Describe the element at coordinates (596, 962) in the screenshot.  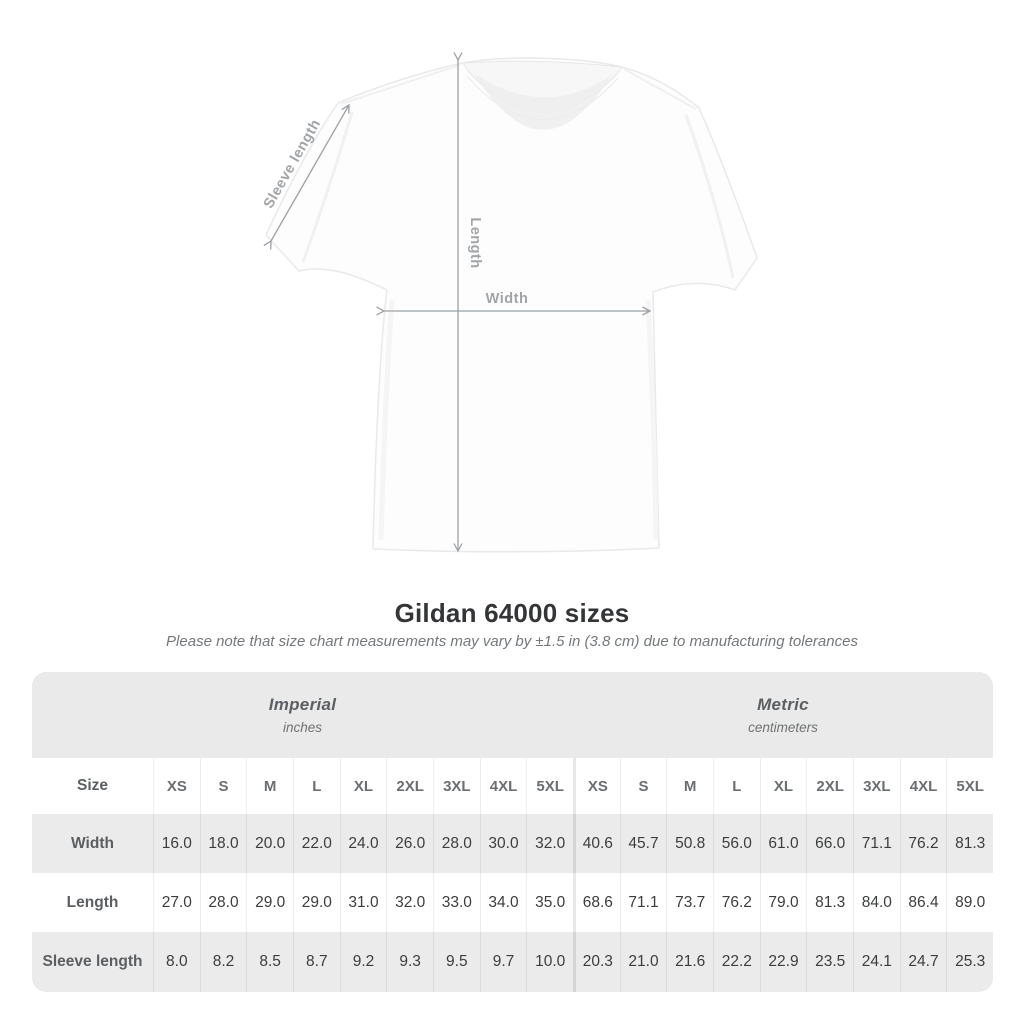
I see `value-cell: 20.3` at that location.